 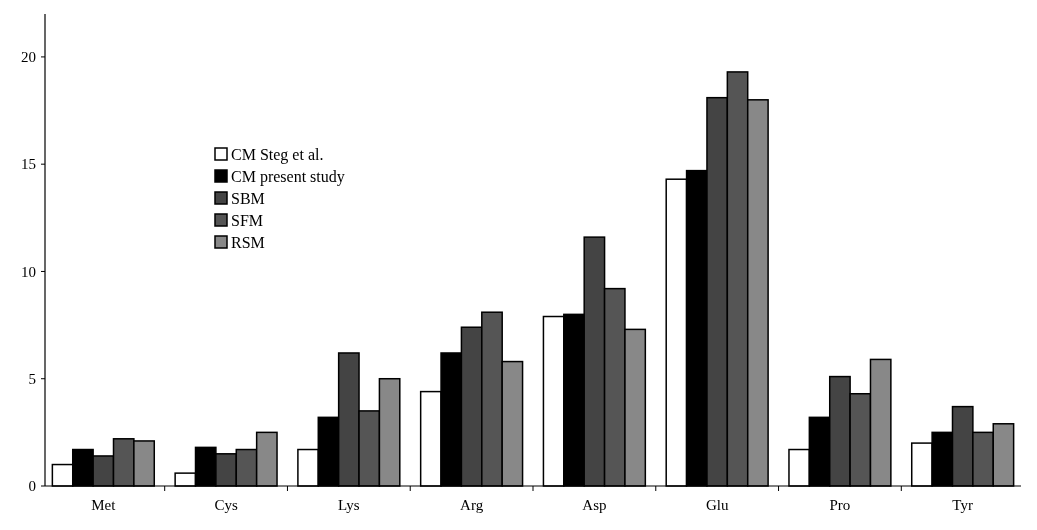 What do you see at coordinates (349, 505) in the screenshot?
I see `x-tick-label: Lys` at bounding box center [349, 505].